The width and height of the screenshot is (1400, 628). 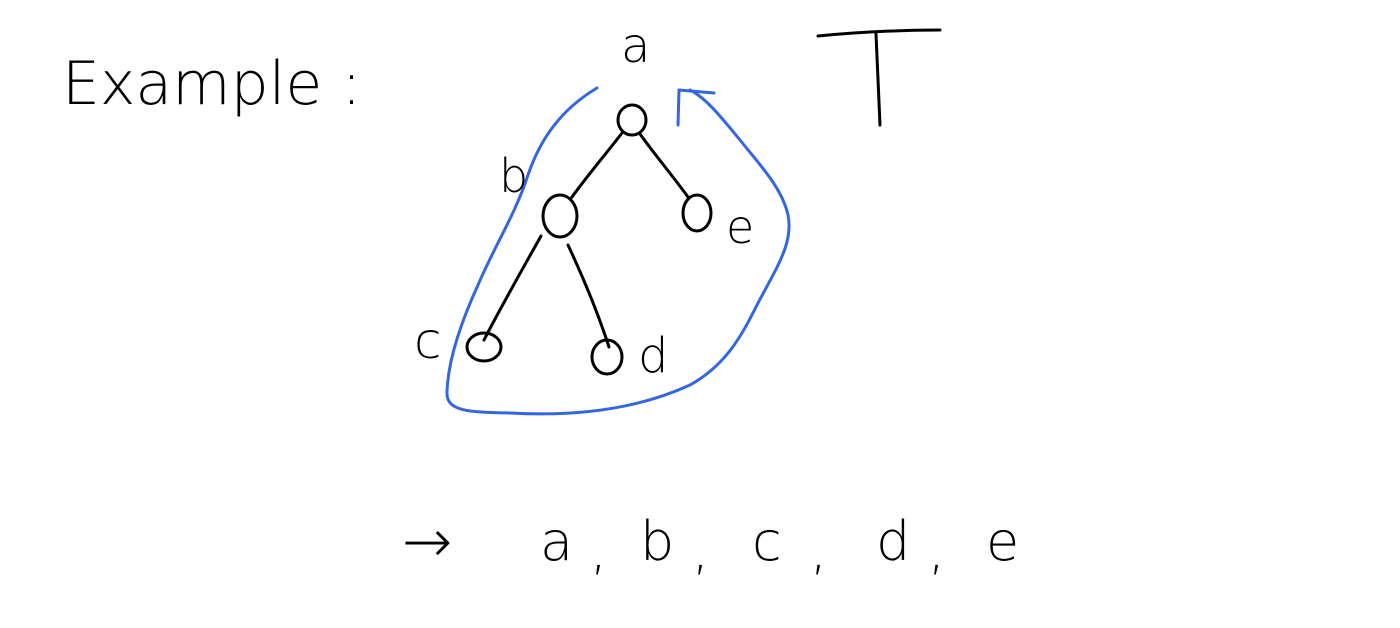 What do you see at coordinates (1002, 541) in the screenshot?
I see `result-item-e: e` at bounding box center [1002, 541].